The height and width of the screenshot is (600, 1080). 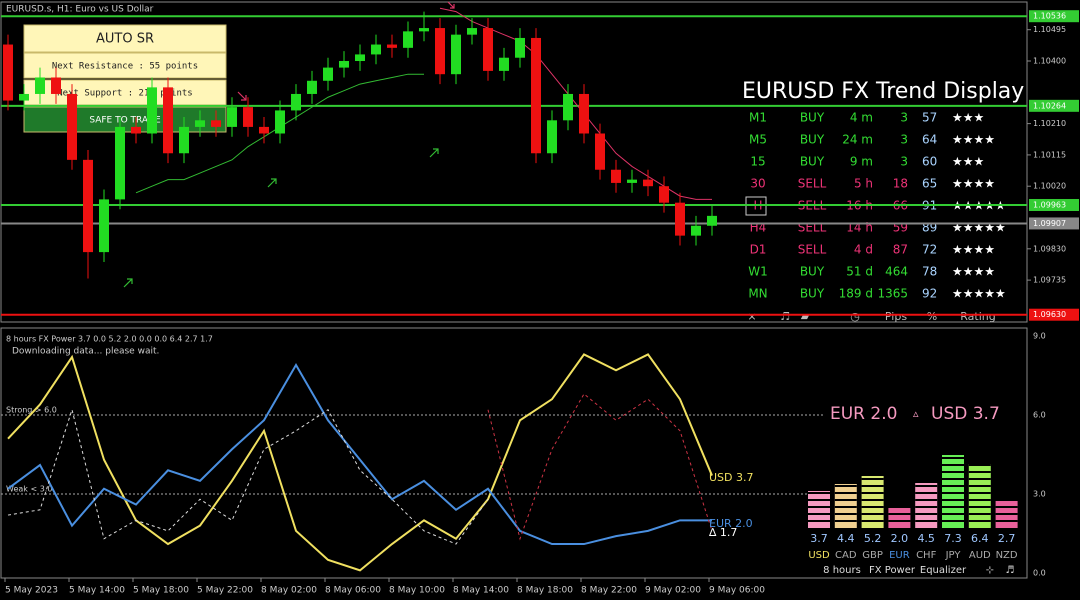 I want to click on value-label: 7.3, so click(x=953, y=538).